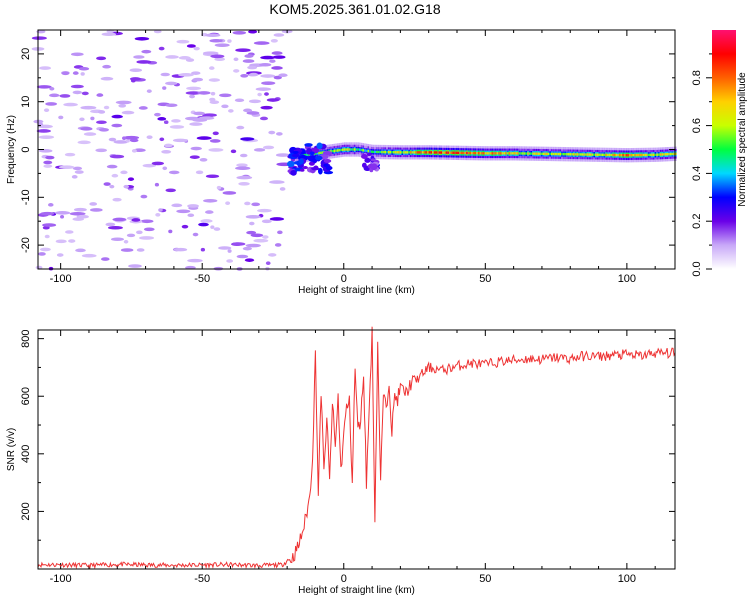 The image size is (750, 600). I want to click on y-tick-label: 10, so click(26, 102).